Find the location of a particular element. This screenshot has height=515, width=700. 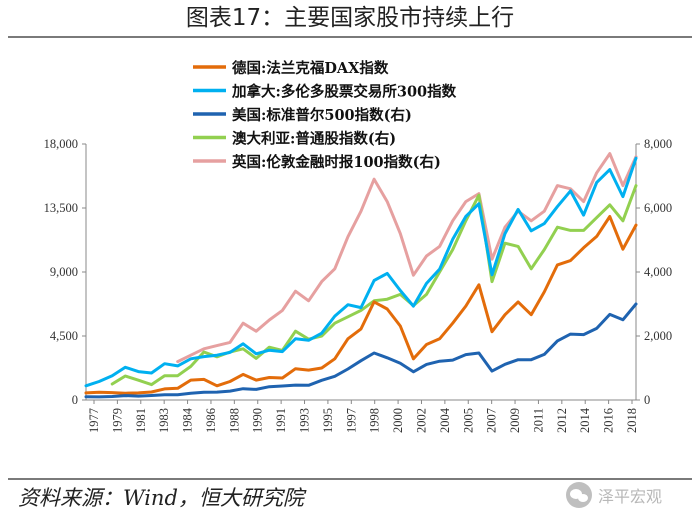

top-rule is located at coordinates (350, 37).